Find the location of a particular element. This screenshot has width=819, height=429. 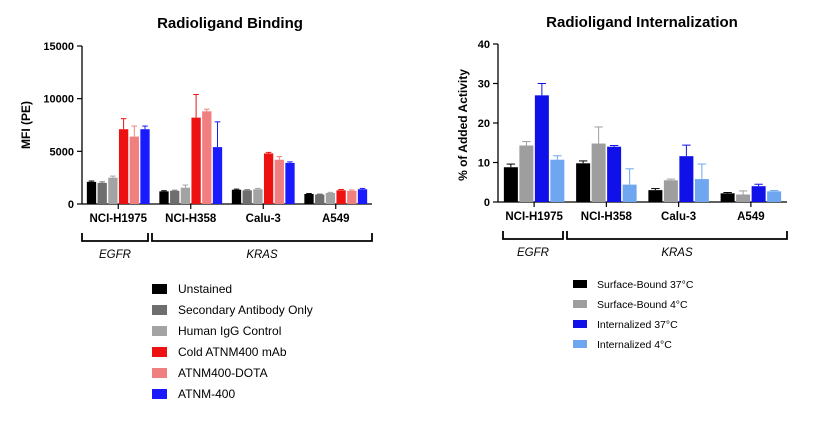

y-tick-label: 15000 is located at coordinates (58, 47).